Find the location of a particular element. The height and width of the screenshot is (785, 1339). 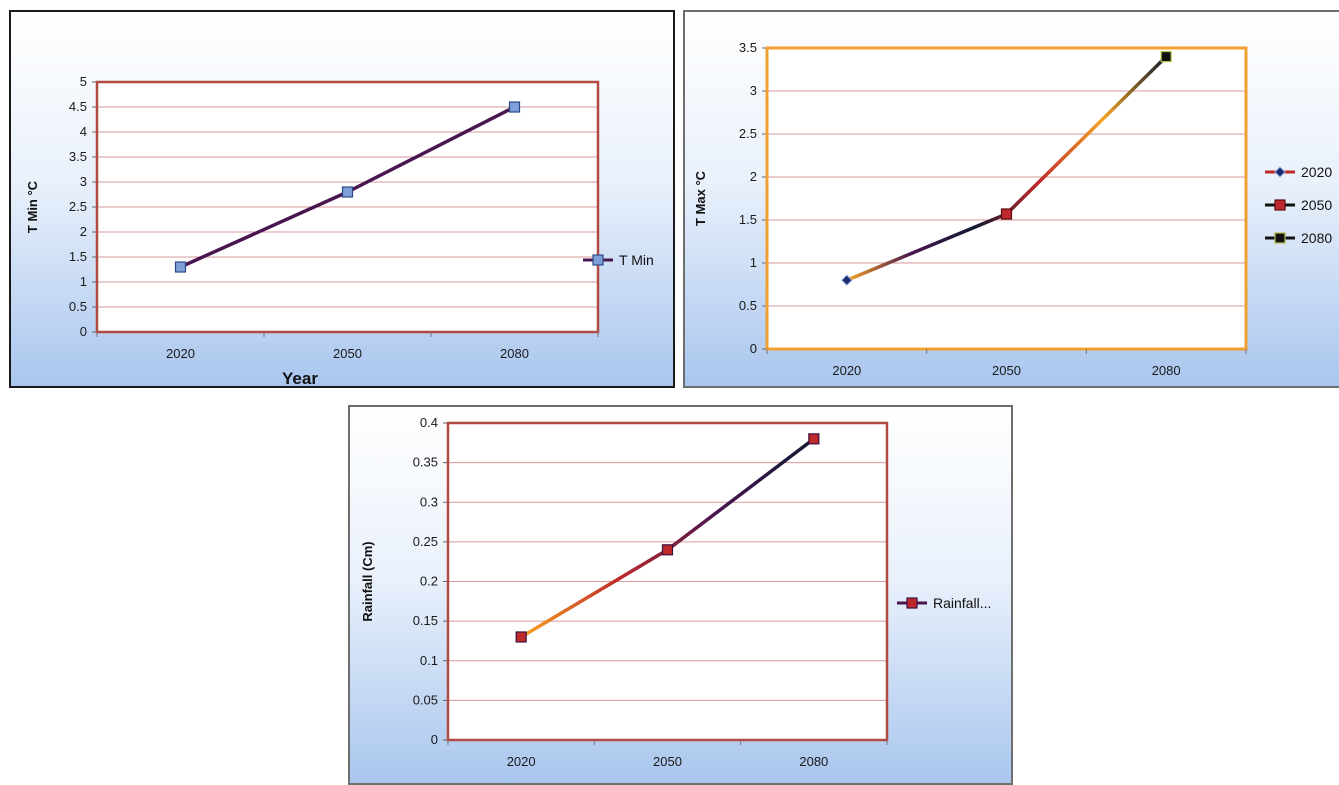

y-tick-label: 0.4 is located at coordinates (429, 422).